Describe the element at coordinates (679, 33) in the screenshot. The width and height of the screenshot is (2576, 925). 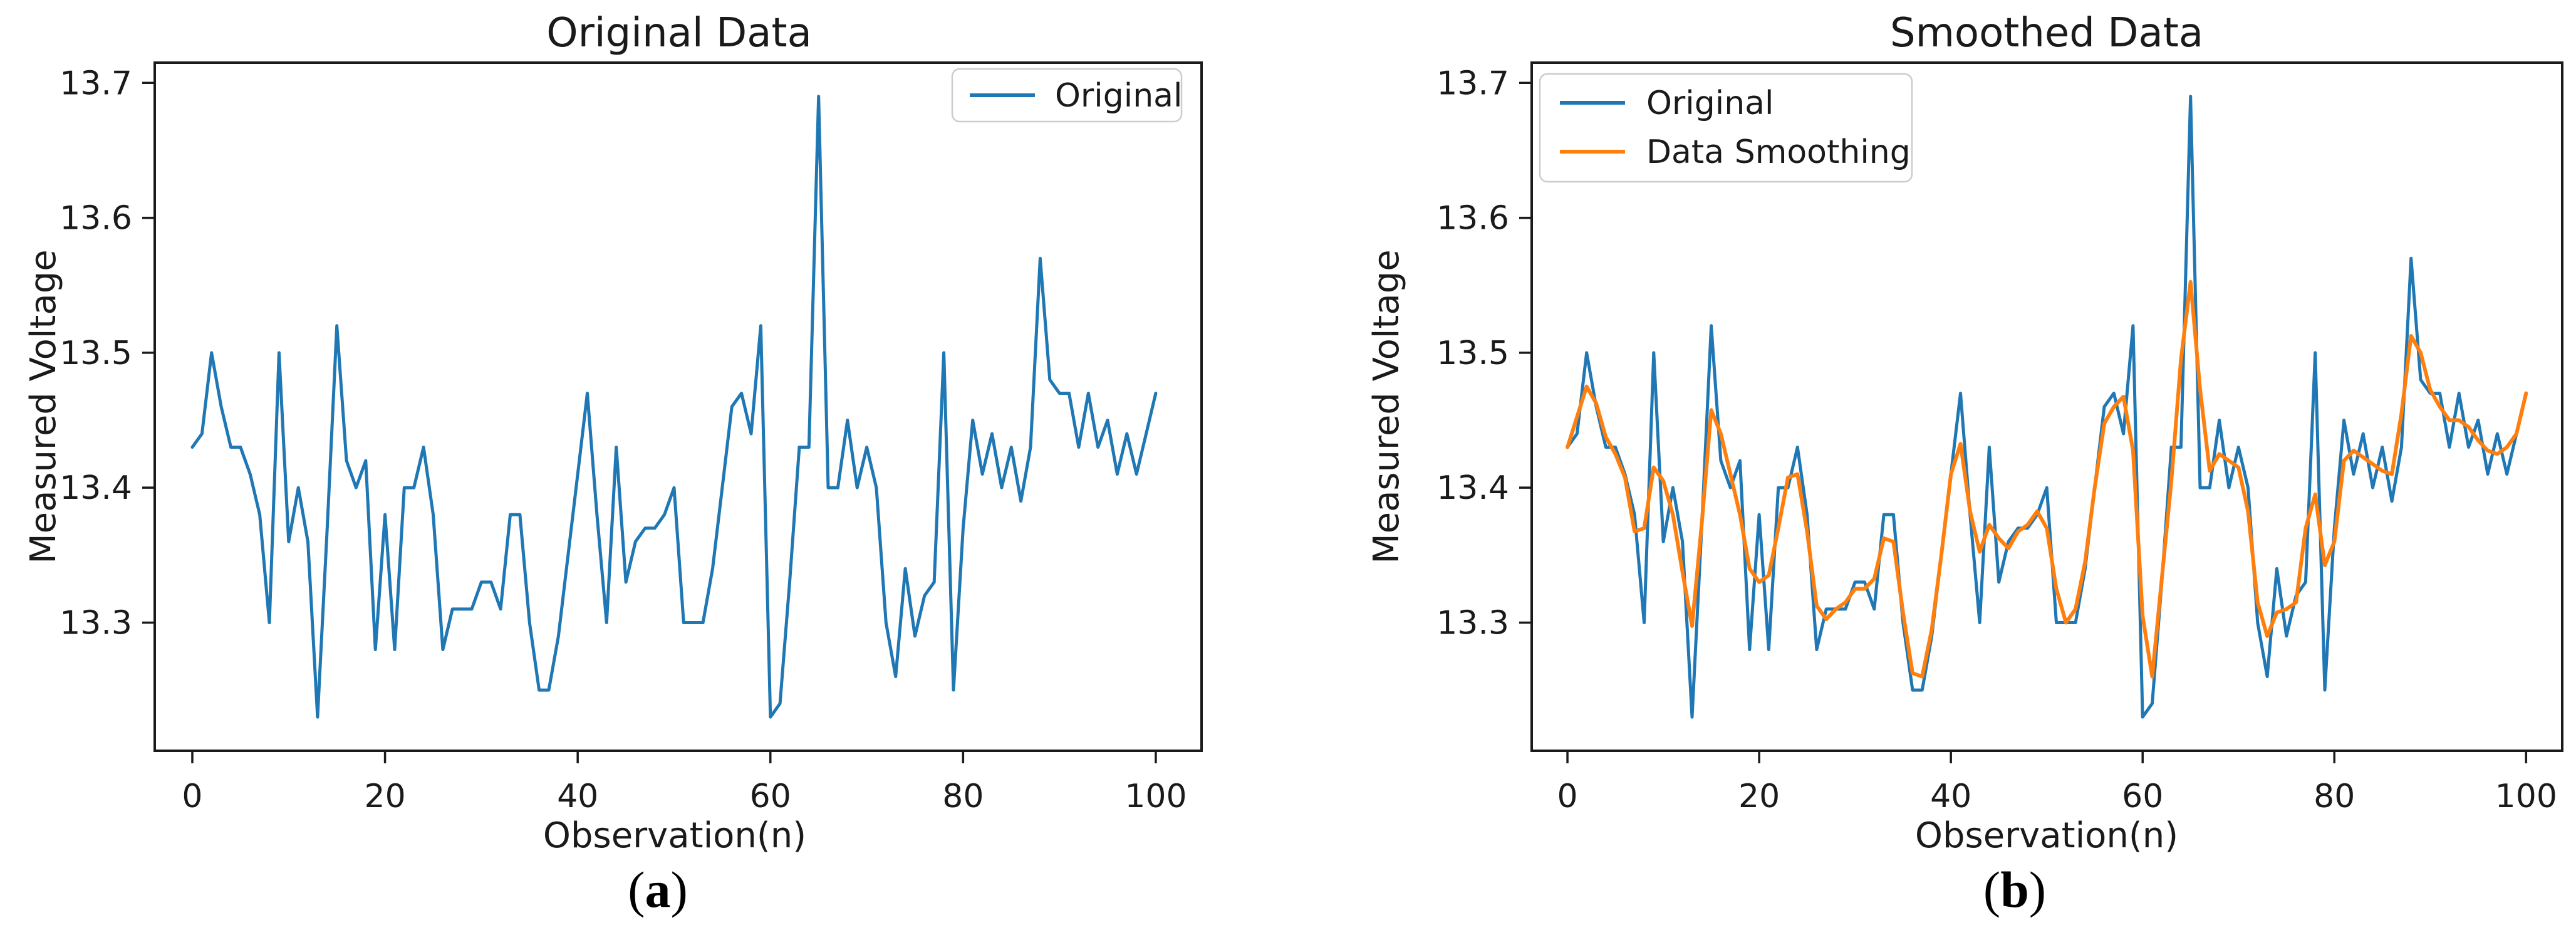
I see `chart-title: Original Data` at that location.